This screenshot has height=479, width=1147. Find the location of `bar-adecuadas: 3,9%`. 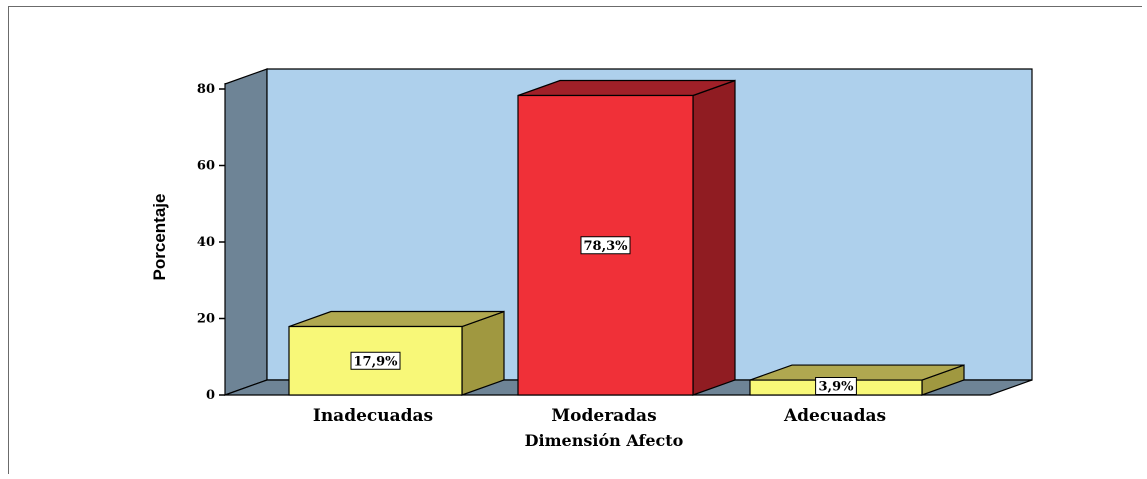

bar-adecuadas: 3,9% is located at coordinates (857, 380).